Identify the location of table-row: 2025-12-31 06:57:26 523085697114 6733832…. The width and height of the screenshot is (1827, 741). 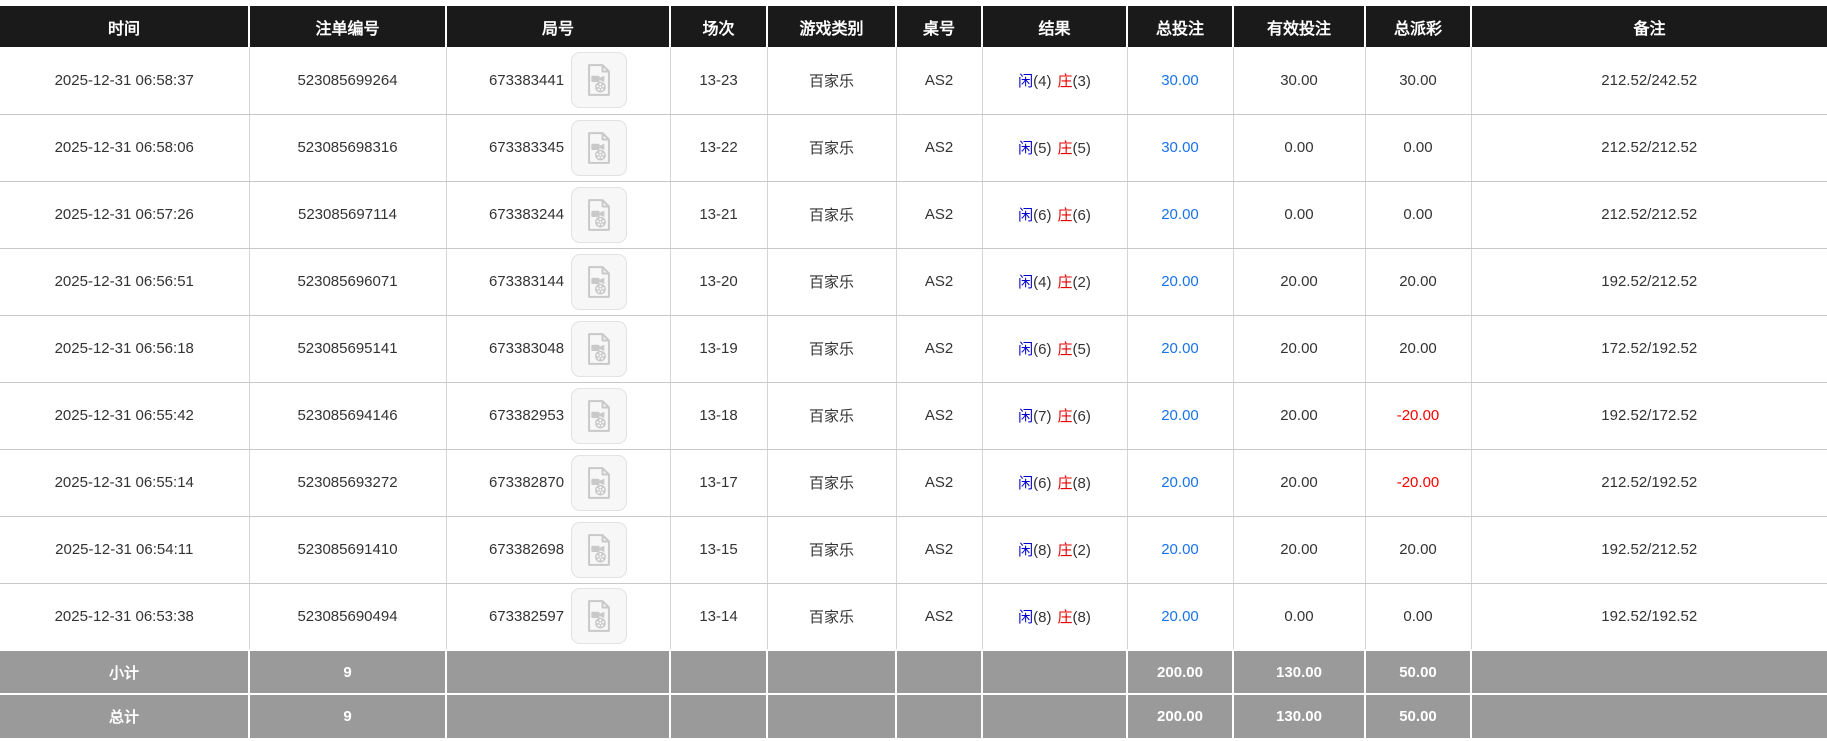
(913, 215).